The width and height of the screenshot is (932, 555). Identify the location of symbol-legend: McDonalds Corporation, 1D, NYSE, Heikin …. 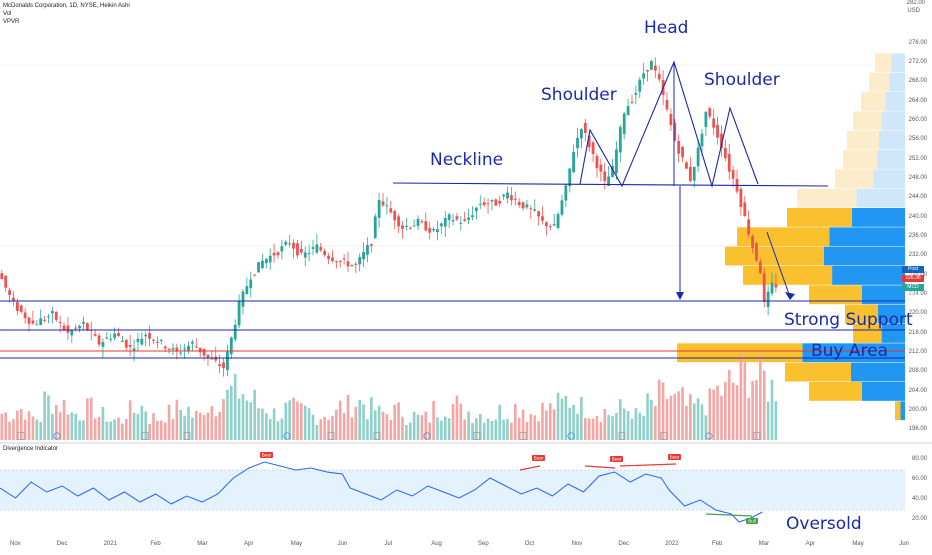
(66, 6).